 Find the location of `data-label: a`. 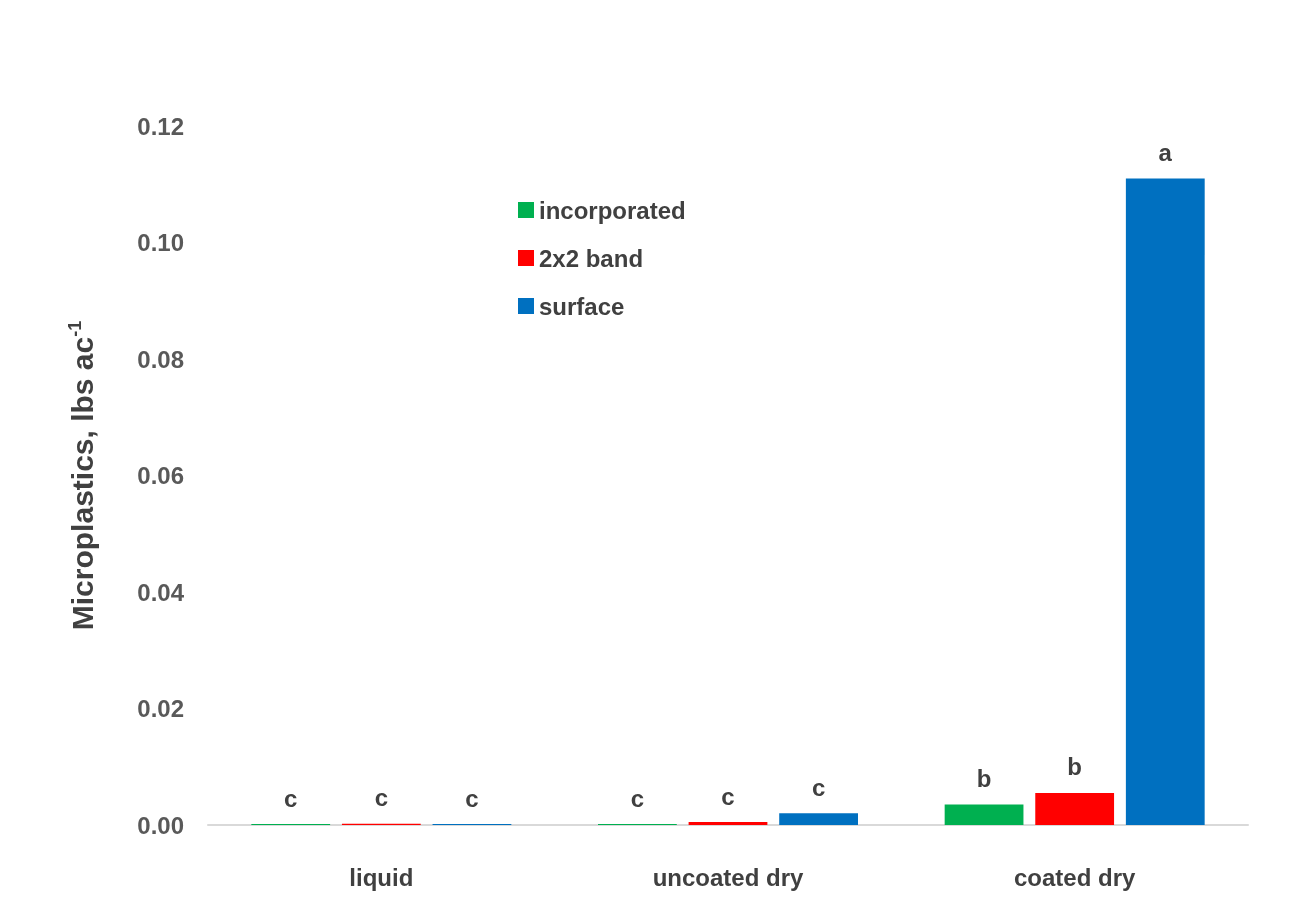

data-label: a is located at coordinates (1165, 152).